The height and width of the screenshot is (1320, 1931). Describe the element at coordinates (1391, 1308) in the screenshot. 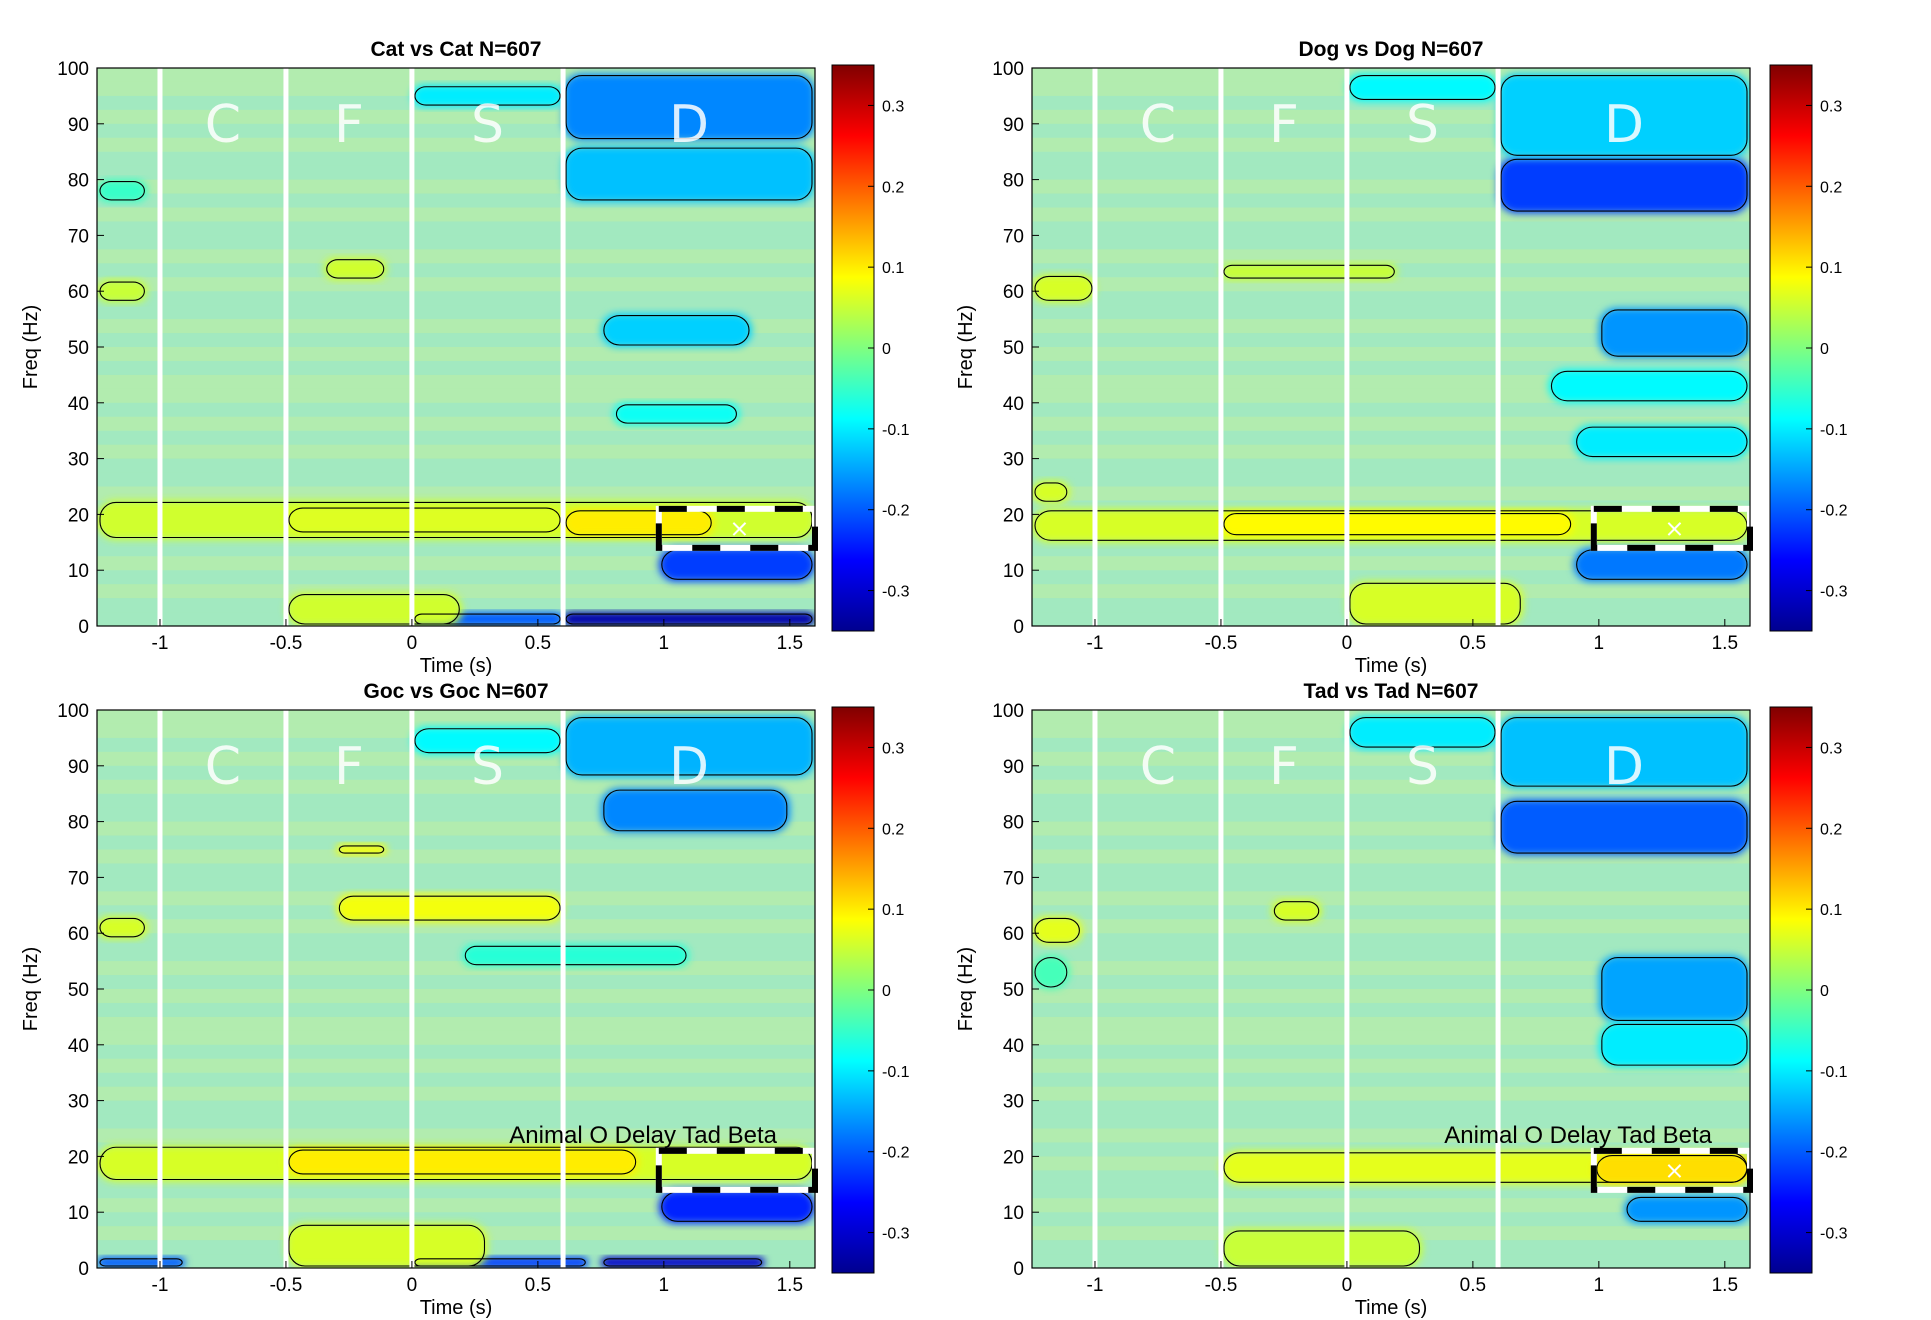

I see `x-axis-label: Time (s)` at that location.